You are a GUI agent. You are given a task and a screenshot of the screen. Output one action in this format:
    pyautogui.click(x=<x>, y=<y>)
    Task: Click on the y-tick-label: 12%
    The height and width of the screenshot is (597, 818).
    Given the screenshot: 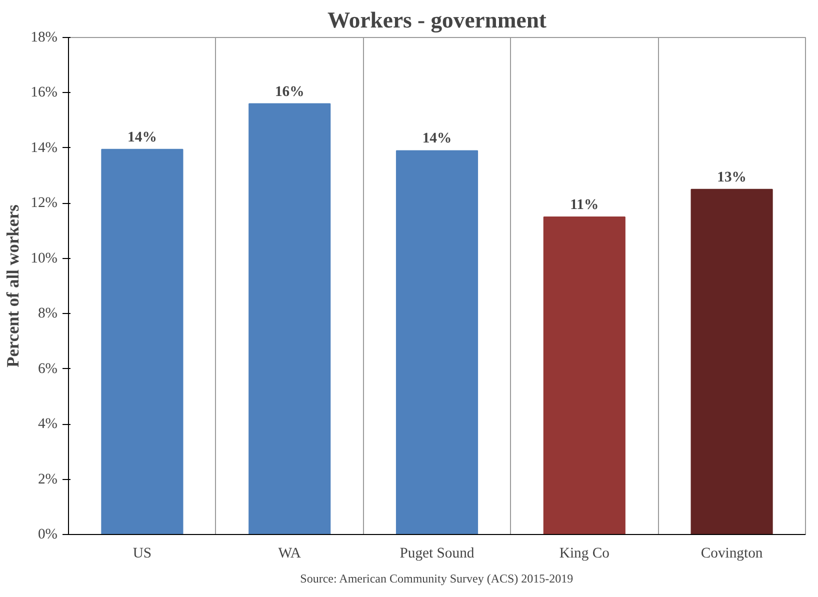 What is the action you would take?
    pyautogui.click(x=44, y=203)
    